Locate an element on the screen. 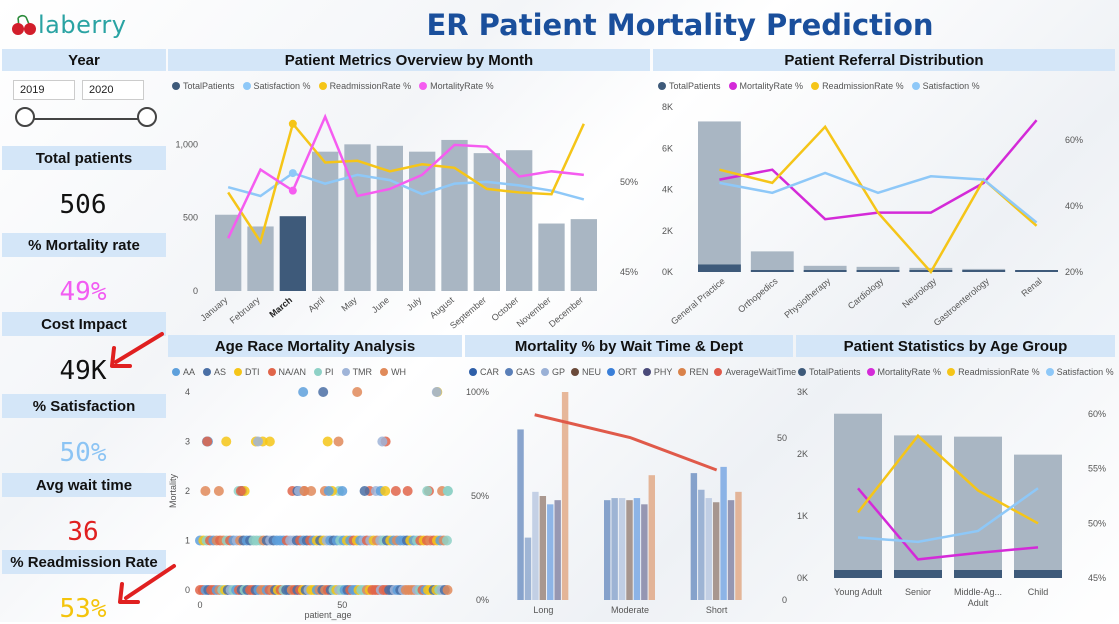 This screenshot has height=624, width=1119. year-slider-start-handle is located at coordinates (25, 117).